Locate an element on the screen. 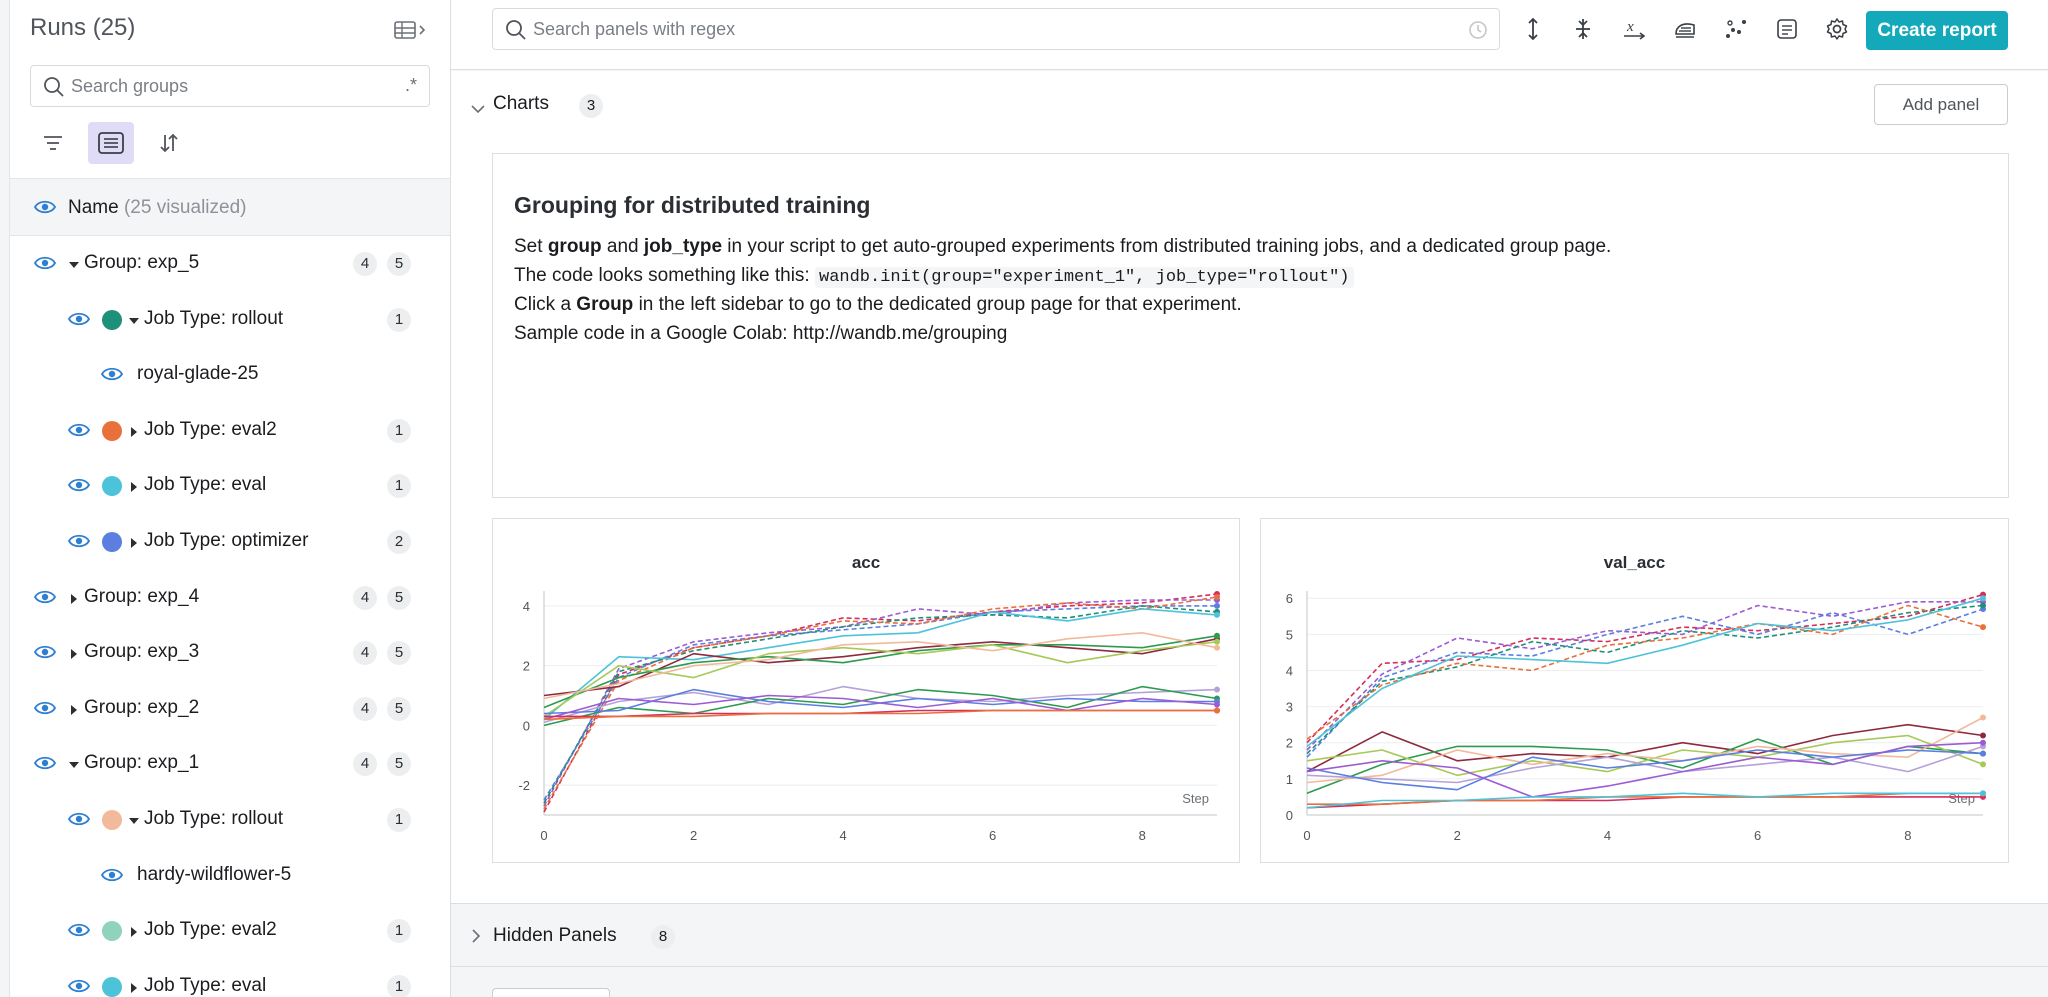  run-row: royal-glade-25 is located at coordinates (230, 375).